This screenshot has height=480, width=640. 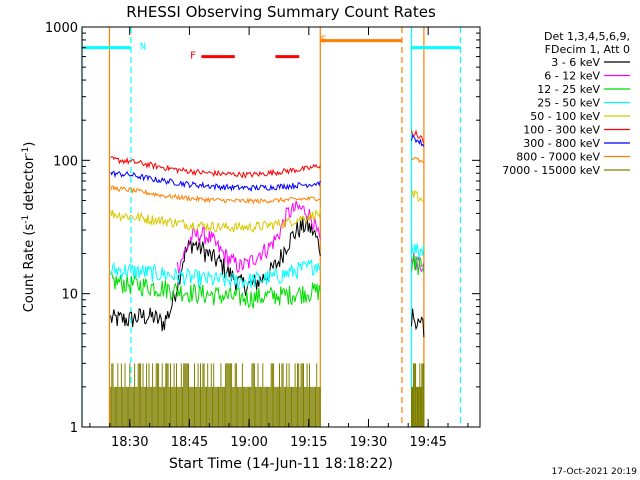 I want to click on y-axis-label: Count Rate (s-1 detector-1), so click(x=29, y=227).